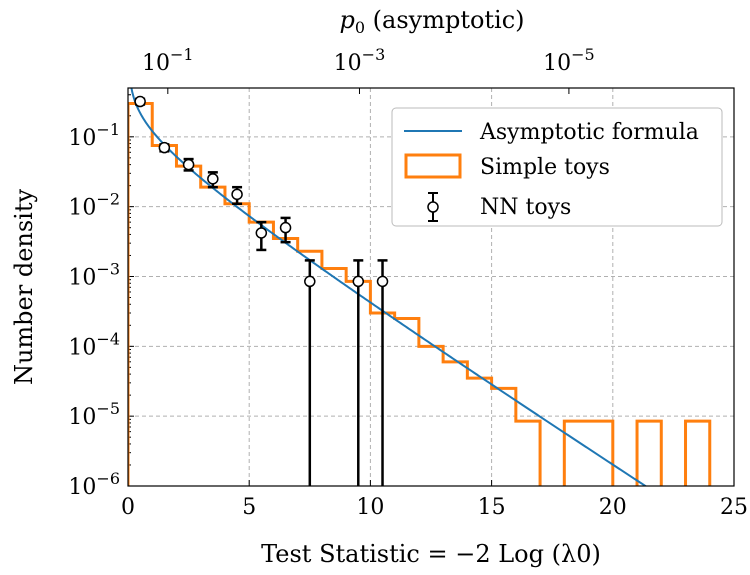 This screenshot has width=750, height=575. I want to click on x-tick-label: 0, so click(128, 507).